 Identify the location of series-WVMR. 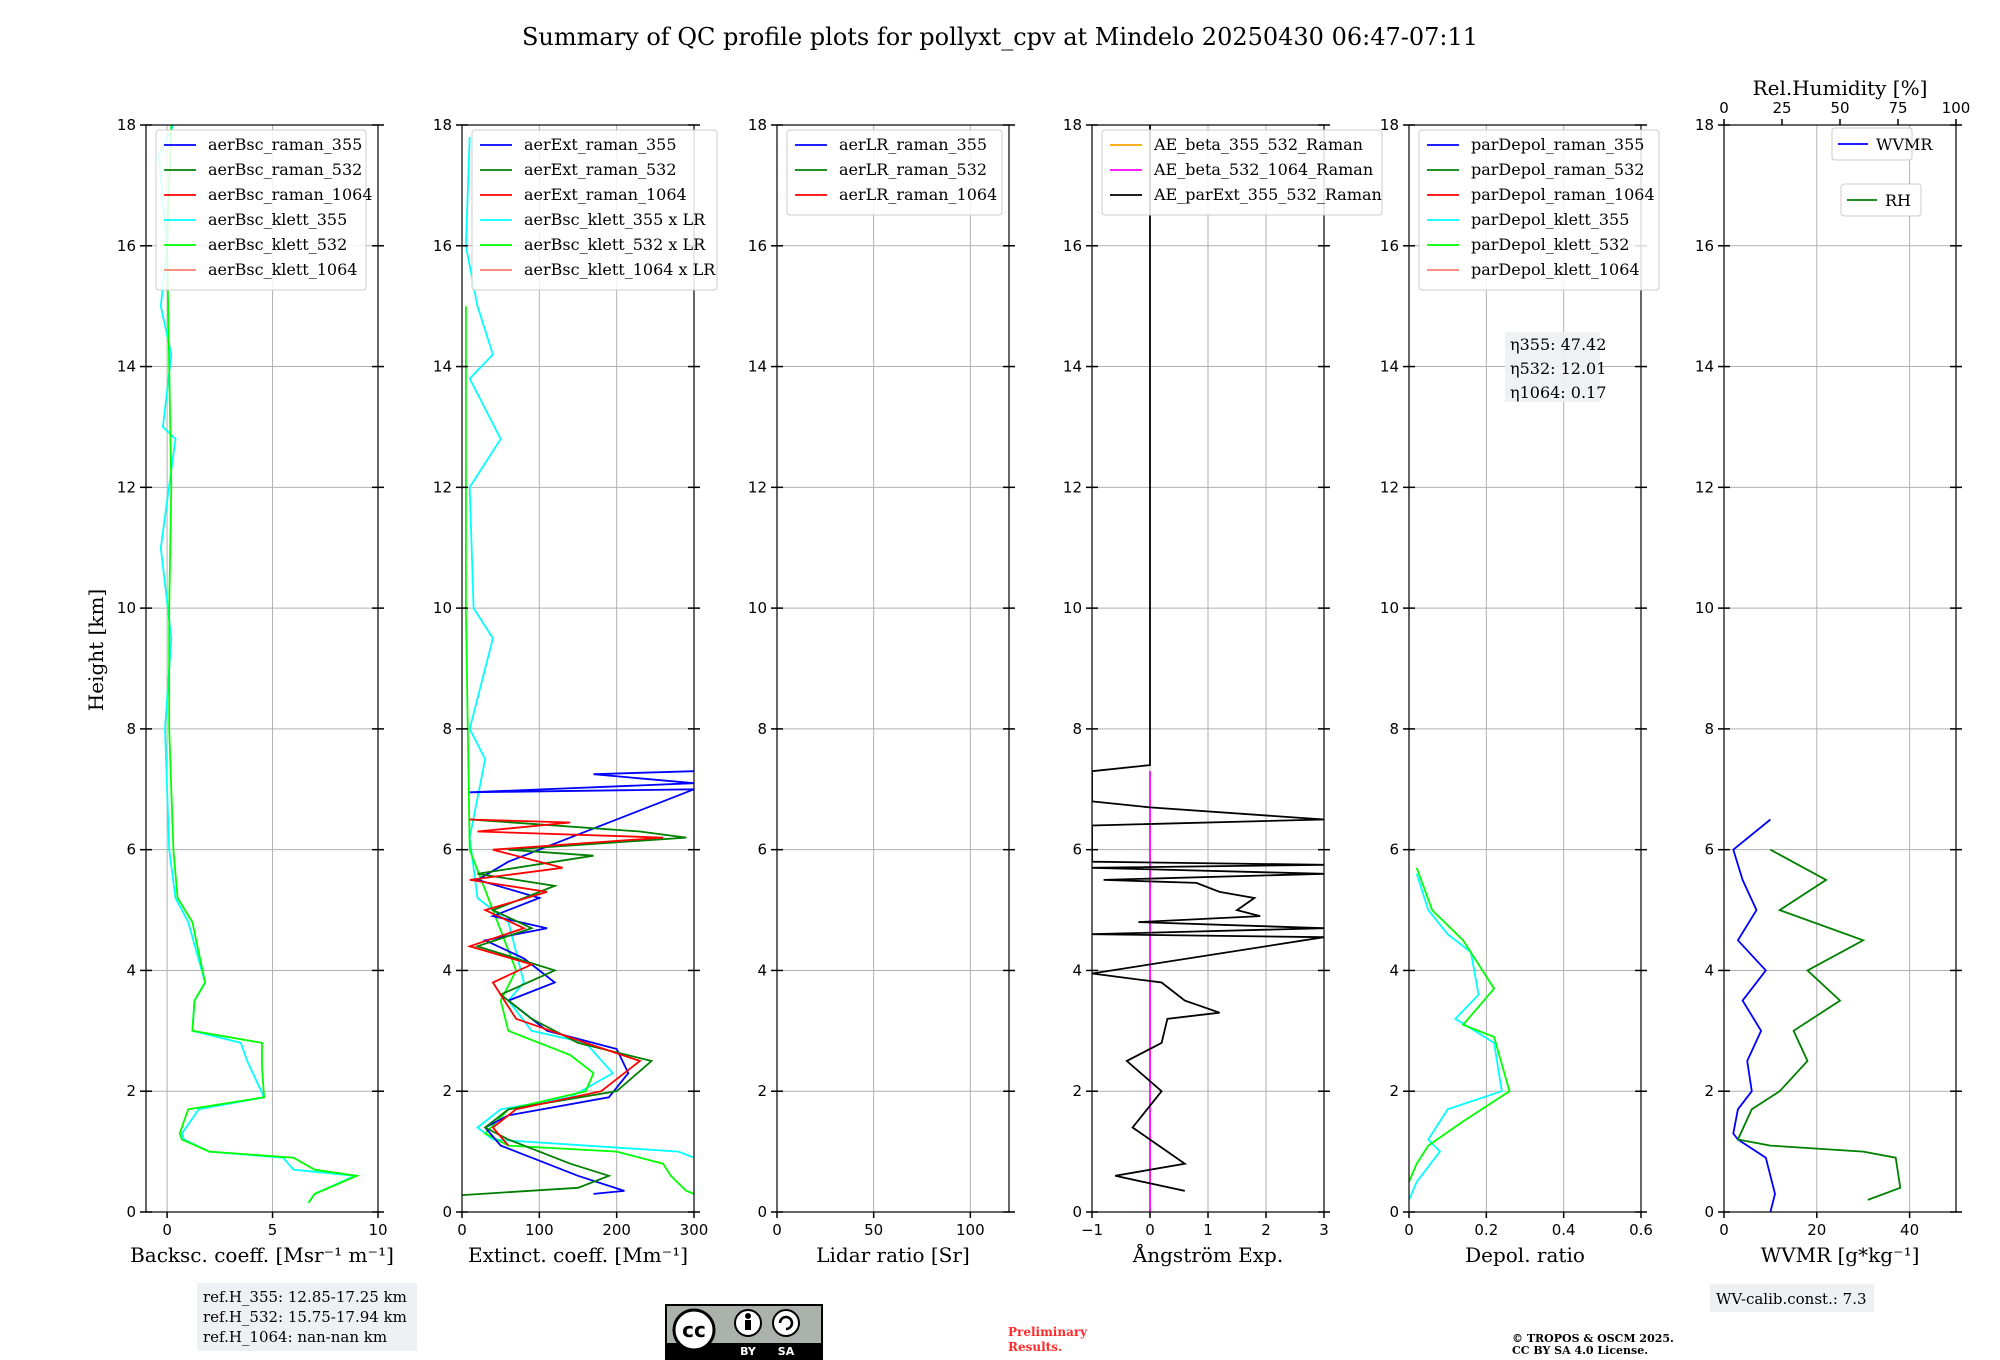
(1754, 1015).